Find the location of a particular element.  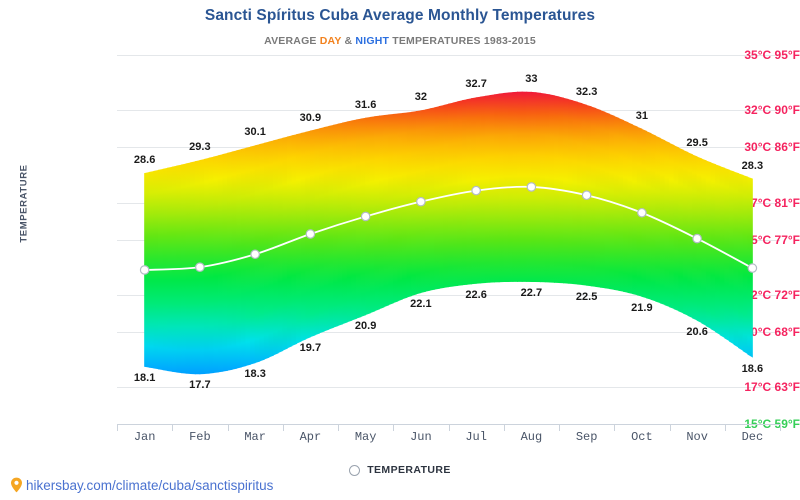

chart-legend: TEMPERATURE is located at coordinates (400, 470).